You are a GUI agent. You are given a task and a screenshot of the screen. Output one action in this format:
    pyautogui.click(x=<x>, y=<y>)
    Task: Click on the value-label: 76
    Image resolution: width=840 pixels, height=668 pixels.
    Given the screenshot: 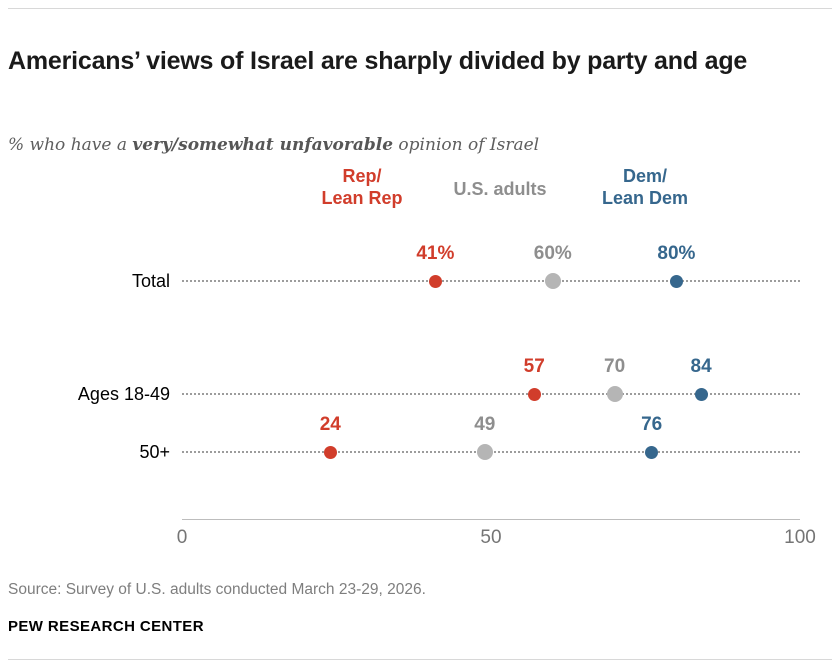 What is the action you would take?
    pyautogui.click(x=652, y=424)
    